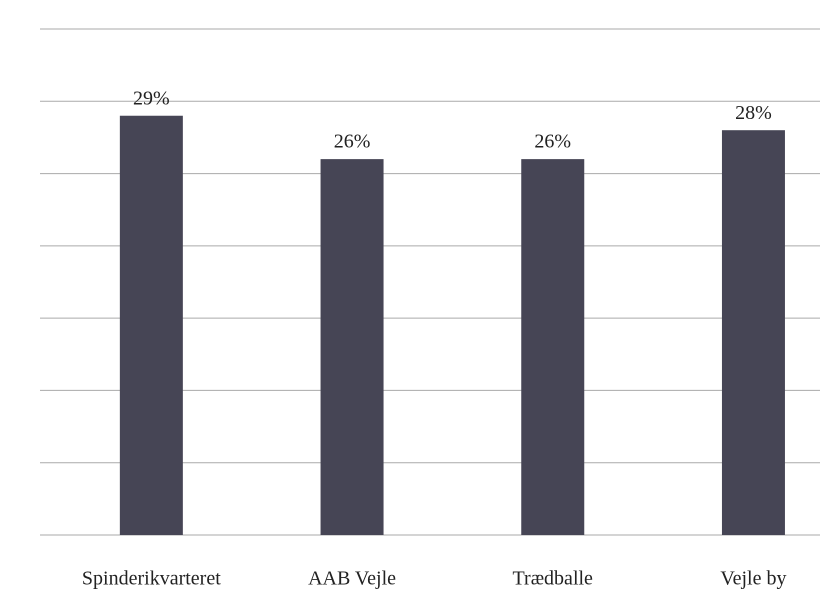 The image size is (820, 592). I want to click on data-label: 29%, so click(151, 98).